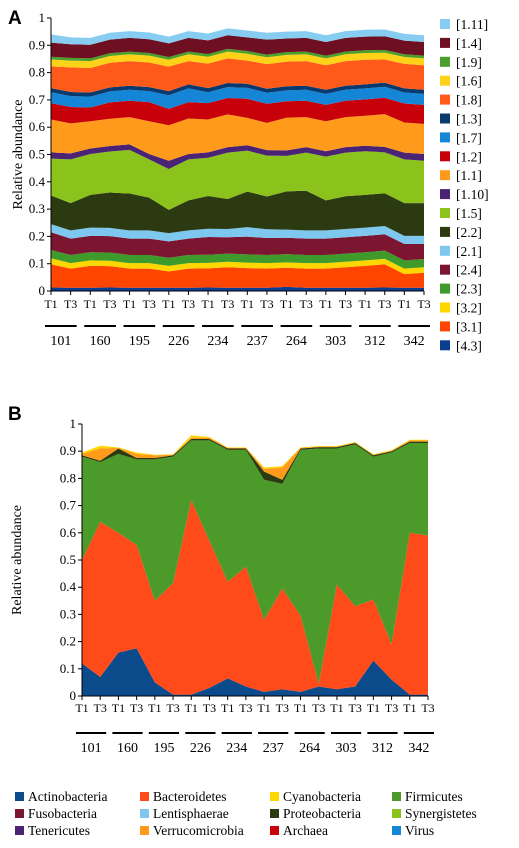 The image size is (519, 848). Describe the element at coordinates (469, 345) in the screenshot. I see `legend-label: [4.3]` at that location.